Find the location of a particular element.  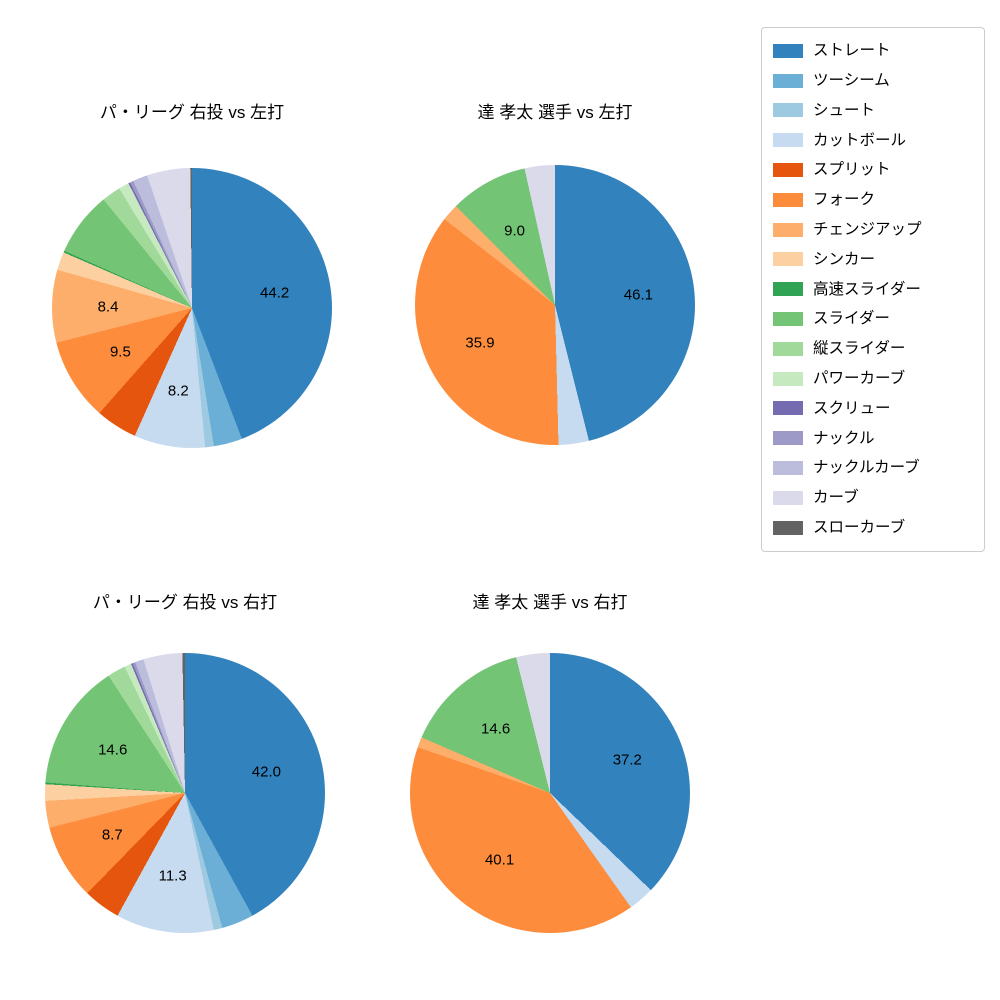

legend-label: ツーシーム is located at coordinates (851, 80).